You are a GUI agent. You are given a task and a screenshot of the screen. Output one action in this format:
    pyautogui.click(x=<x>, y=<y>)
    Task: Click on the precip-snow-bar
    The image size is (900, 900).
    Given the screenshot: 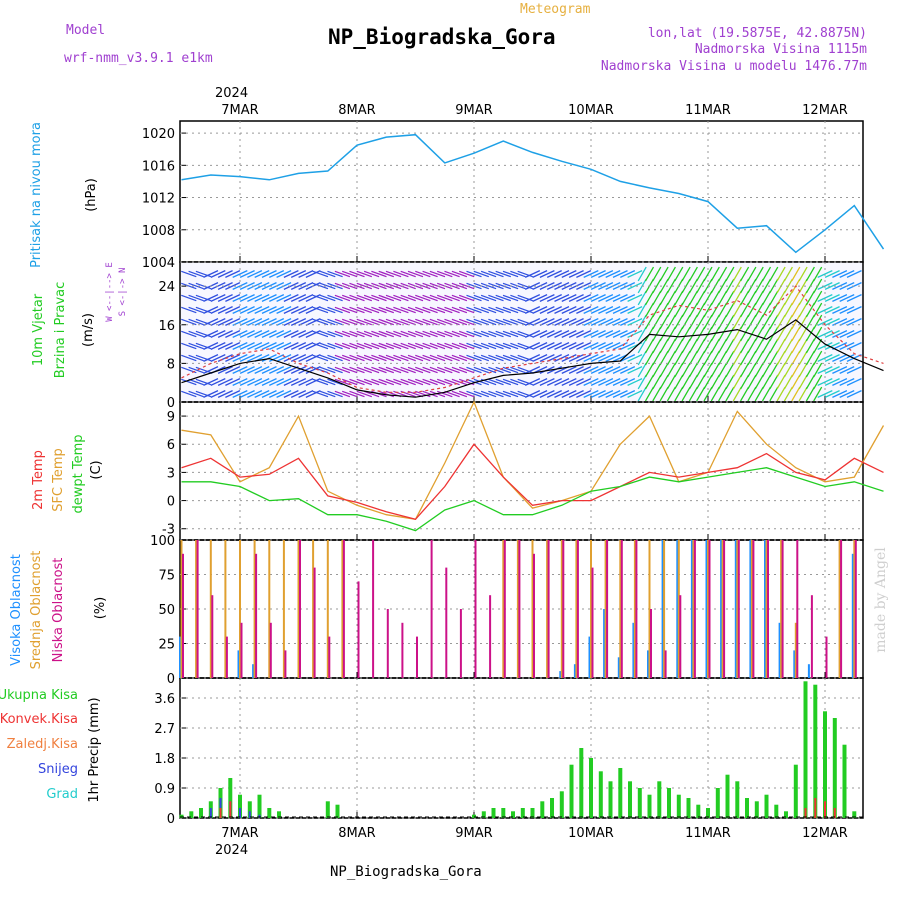 What is the action you would take?
    pyautogui.click(x=249, y=814)
    